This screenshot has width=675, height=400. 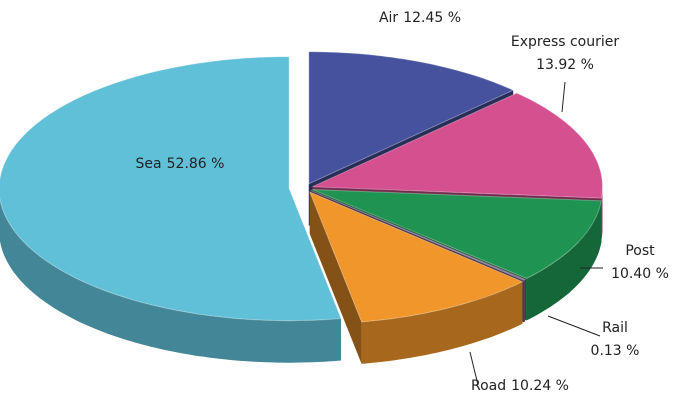 What do you see at coordinates (565, 53) in the screenshot?
I see `slice-label: Express courier 13.92 %` at bounding box center [565, 53].